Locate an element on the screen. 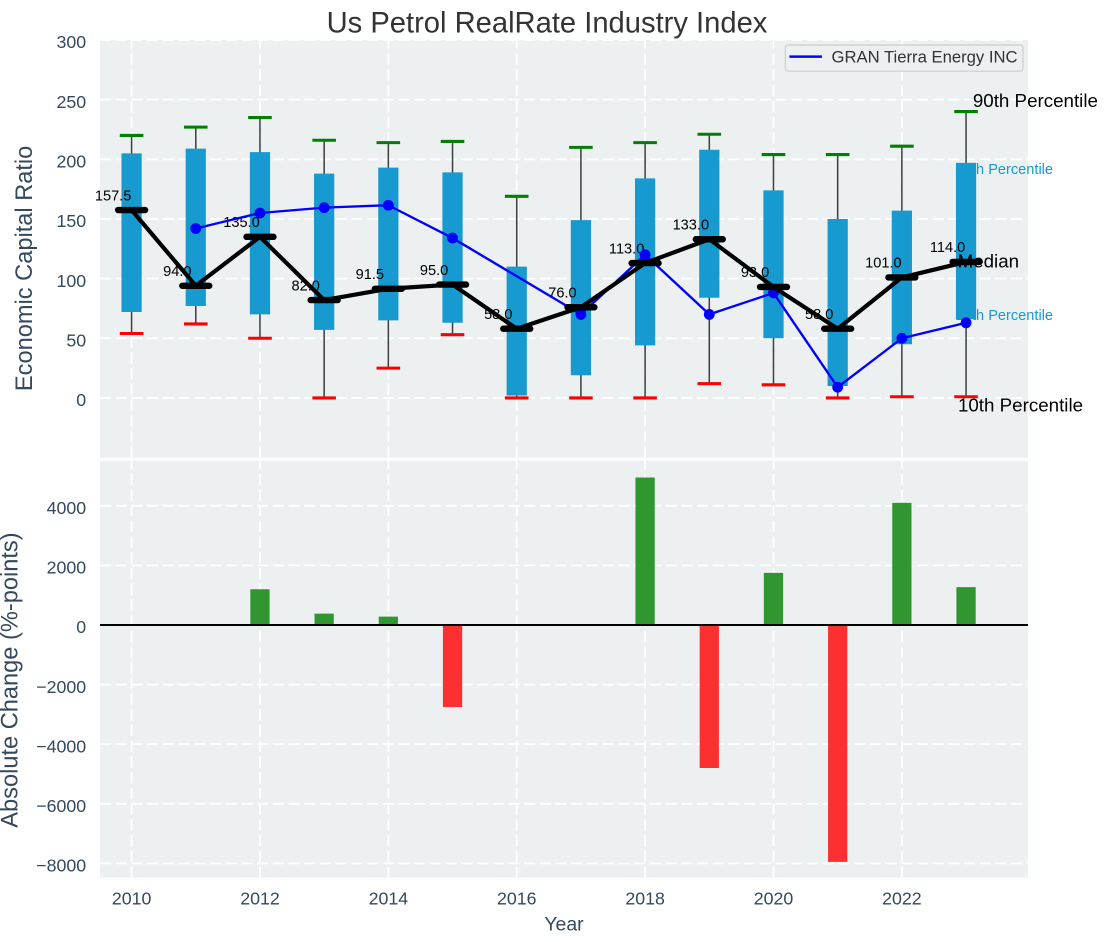 Image resolution: width=1107 pixels, height=942 pixels. svg-text: 25th Percentile is located at coordinates (1004, 316).